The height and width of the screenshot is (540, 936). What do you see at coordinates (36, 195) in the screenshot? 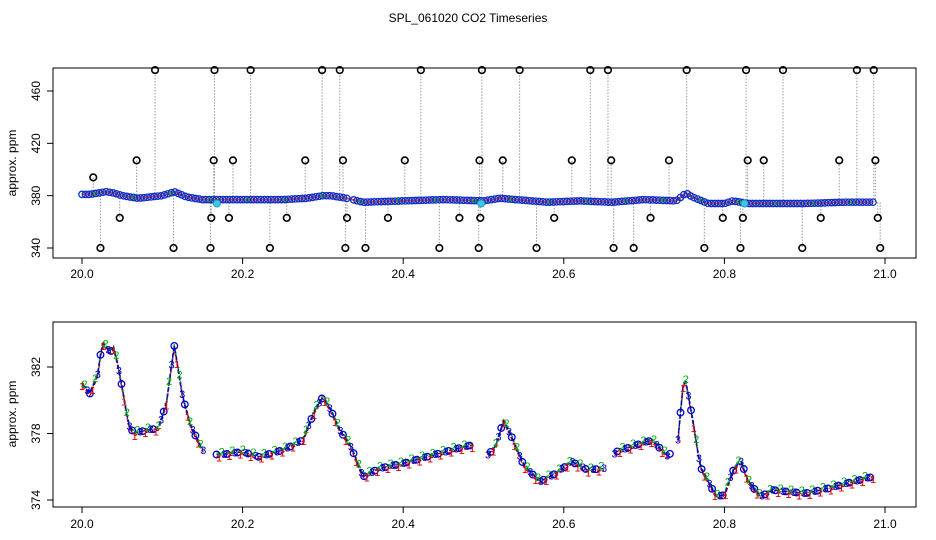
I see `top-y-tick-label: 380` at bounding box center [36, 195].